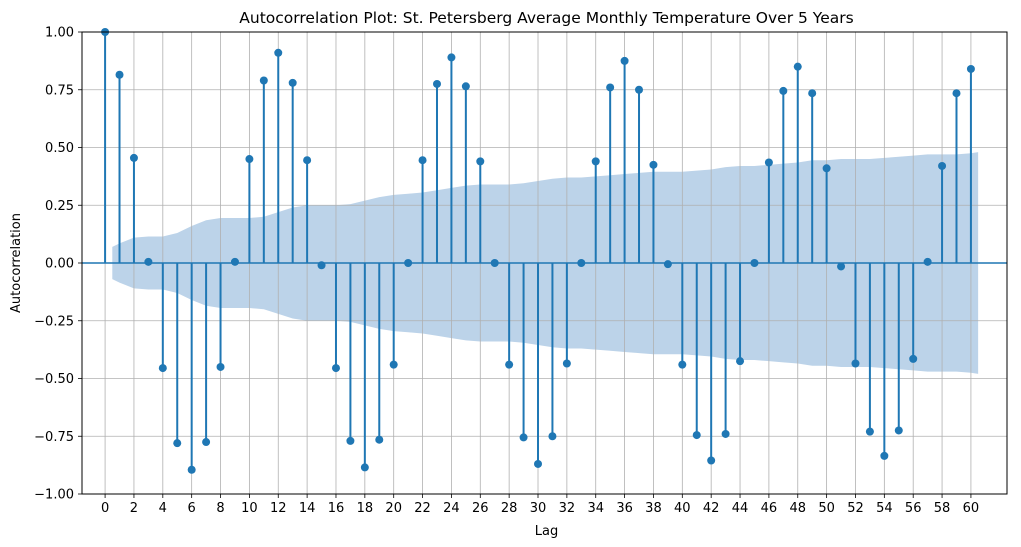  I want to click on x-tick-label: 6, so click(192, 508).